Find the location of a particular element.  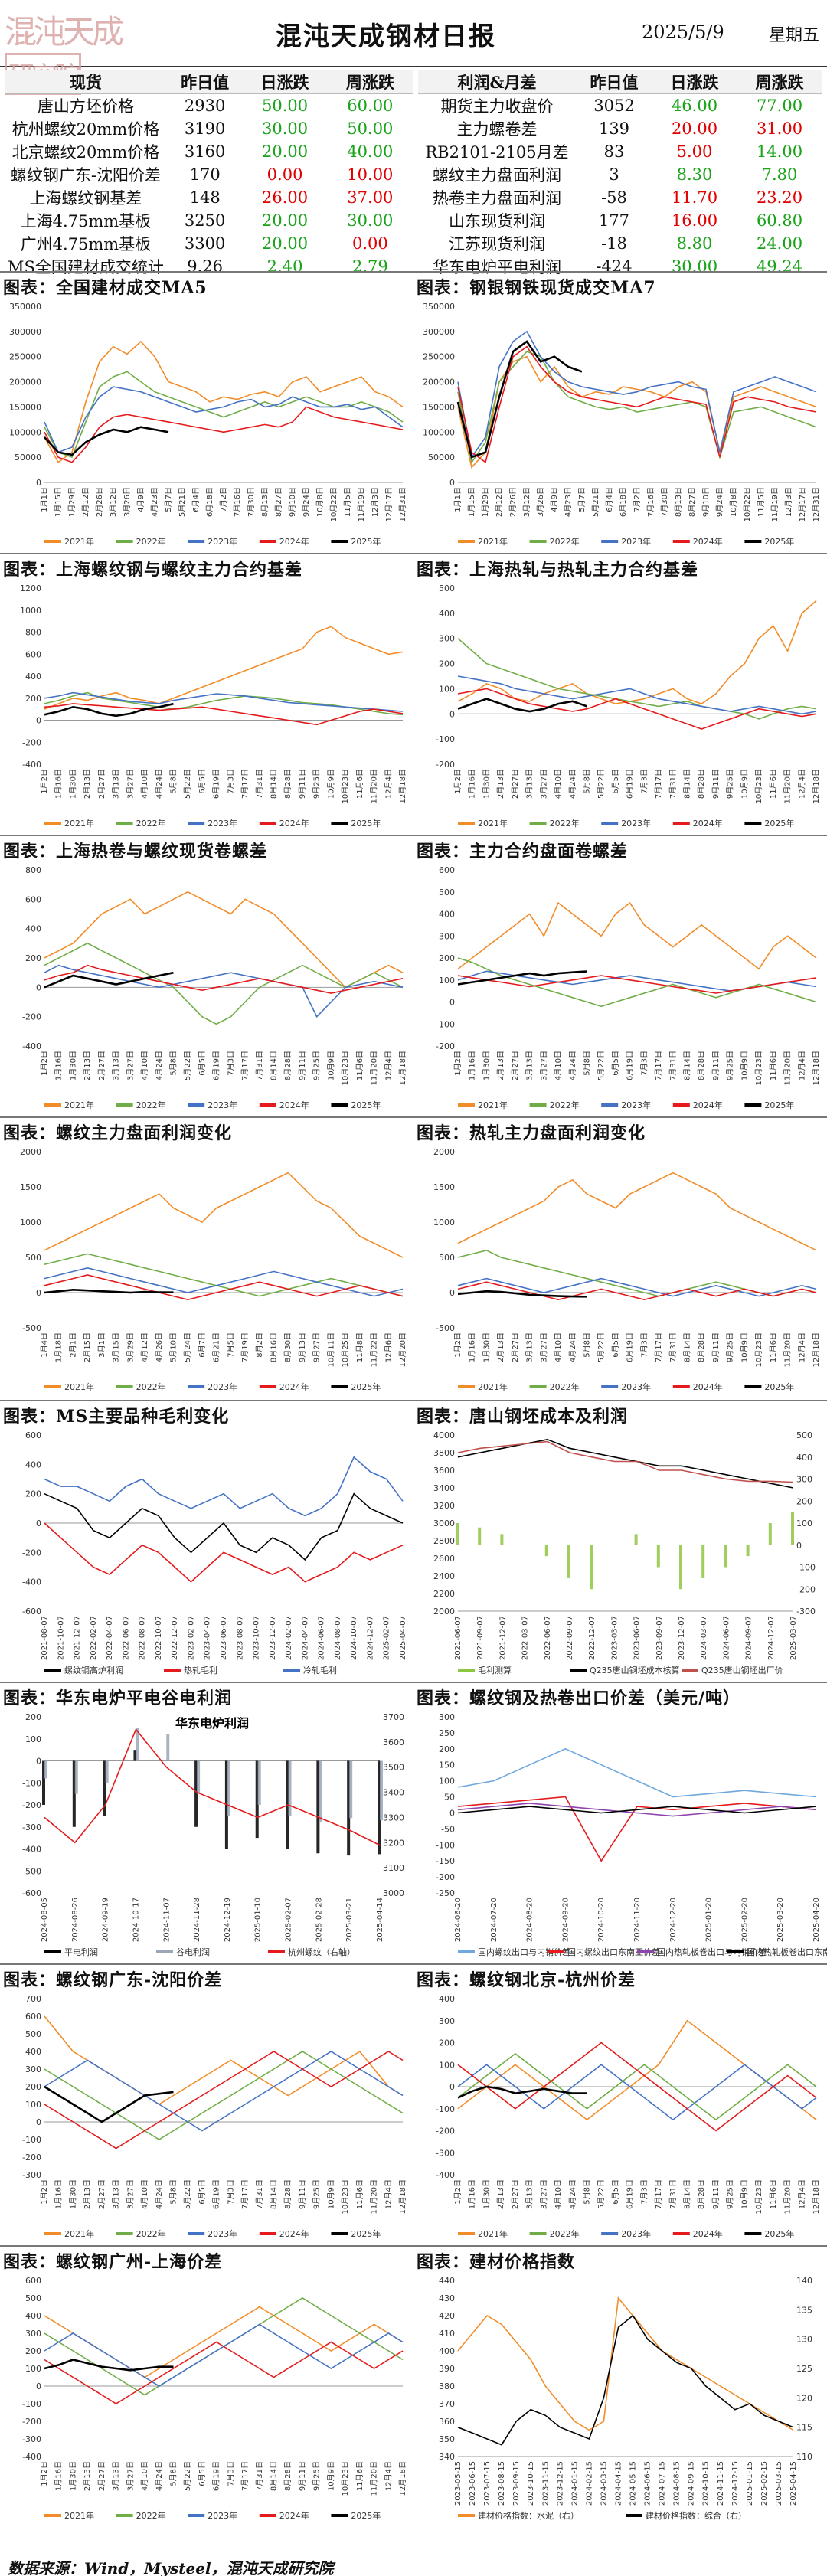

row-week-change: 10.00 is located at coordinates (370, 174).